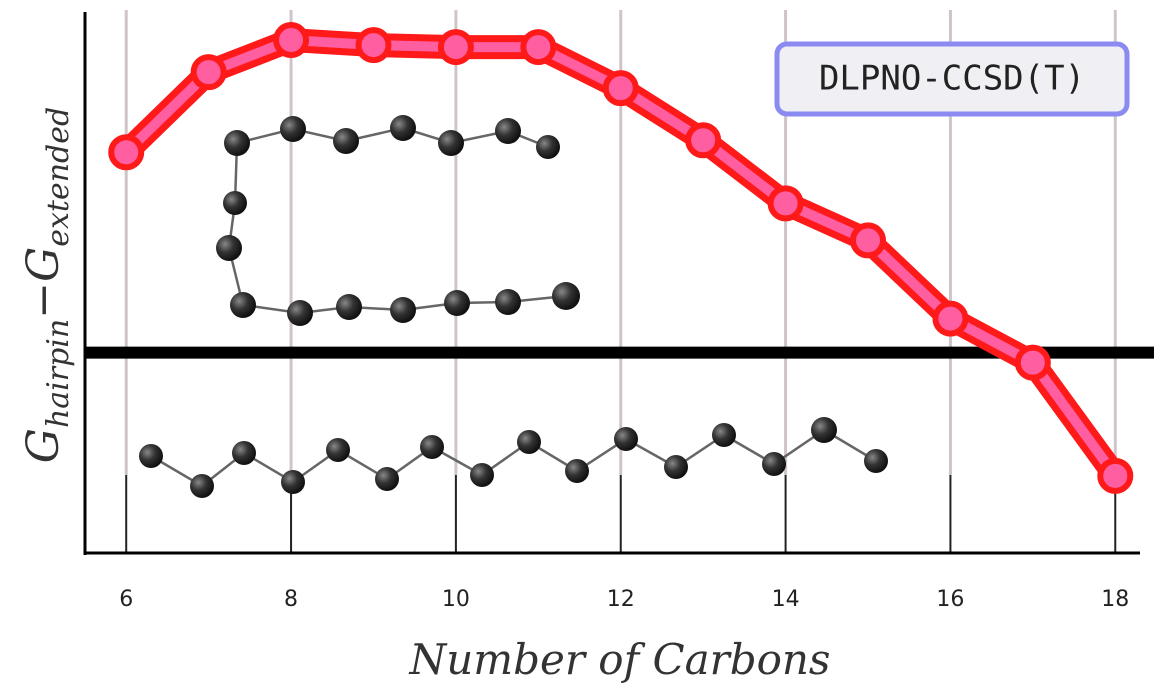 This screenshot has width=1154, height=691. What do you see at coordinates (43, 445) in the screenshot?
I see `y-label-part: G` at bounding box center [43, 445].